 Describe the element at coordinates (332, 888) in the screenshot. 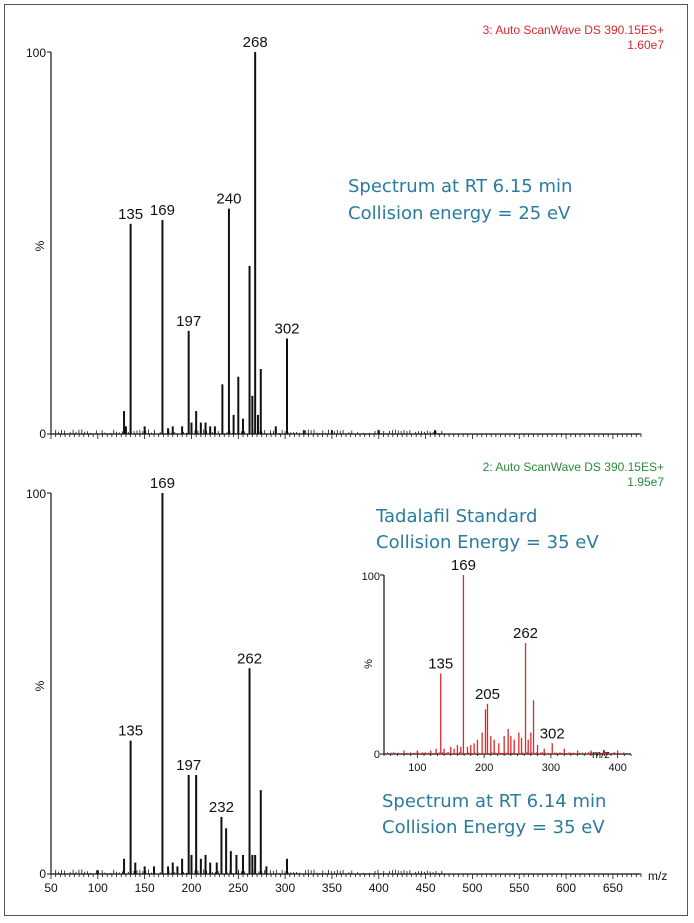

I see `bottom-x-tick-label: 350` at that location.